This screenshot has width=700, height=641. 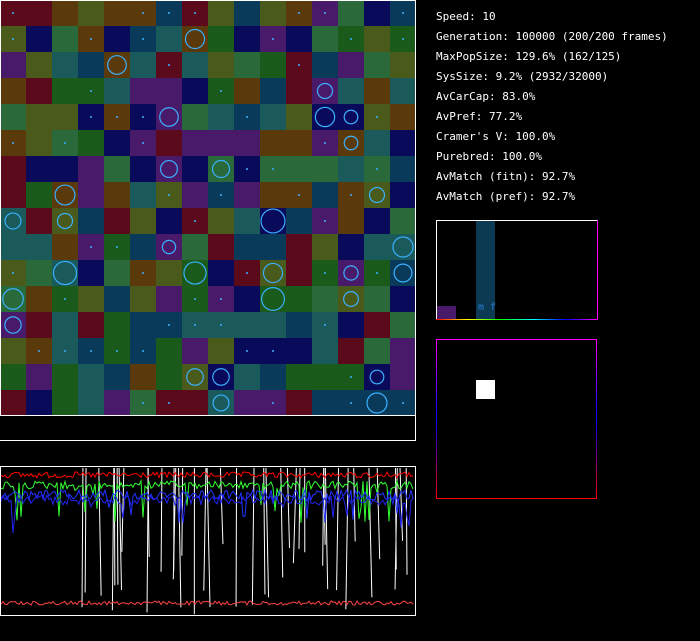 What do you see at coordinates (466, 16) in the screenshot?
I see `stat-line: Speed: 10` at bounding box center [466, 16].